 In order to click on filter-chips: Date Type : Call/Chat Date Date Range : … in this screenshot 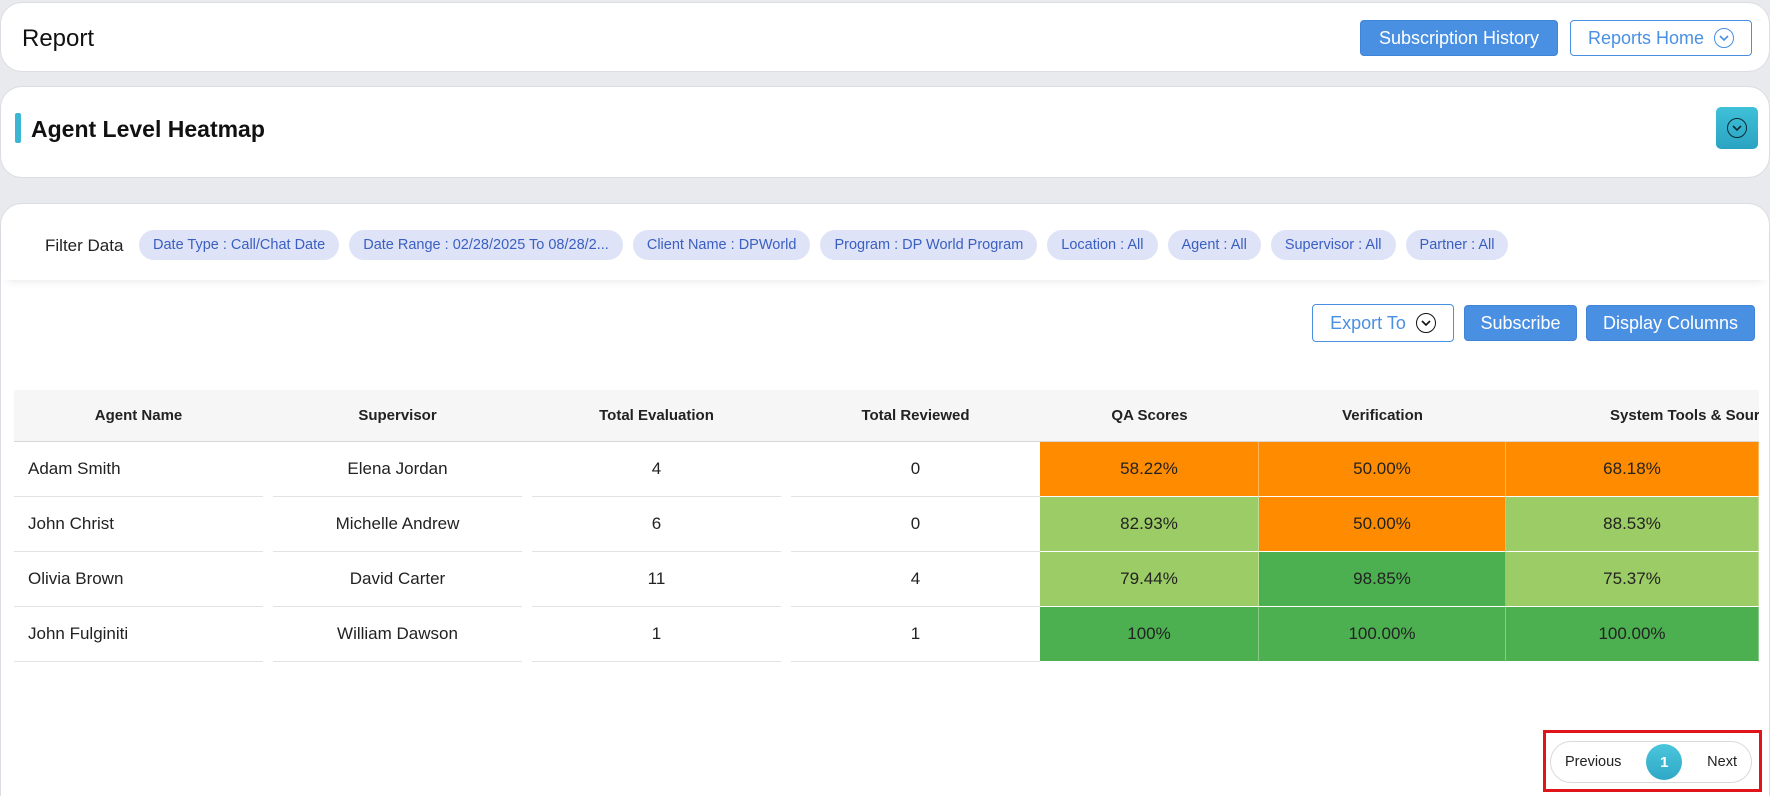, I will do `click(824, 245)`.